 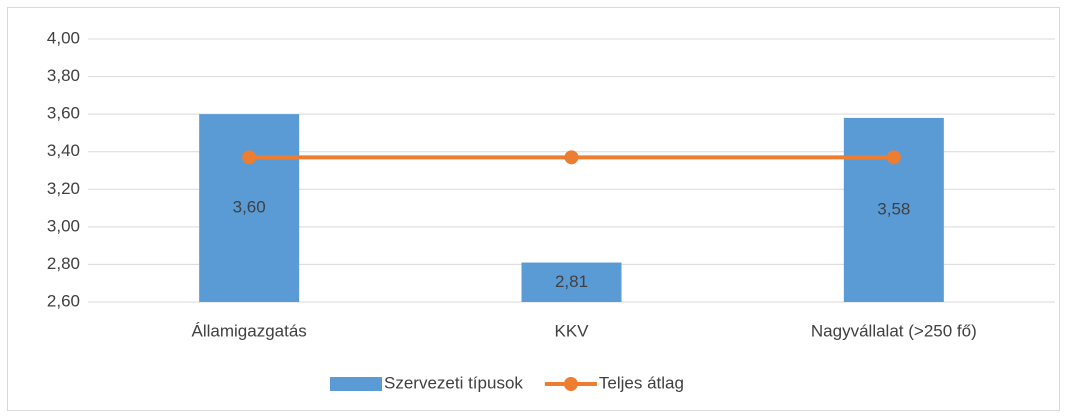 I want to click on y-tick-label: 3,20, so click(x=63, y=188).